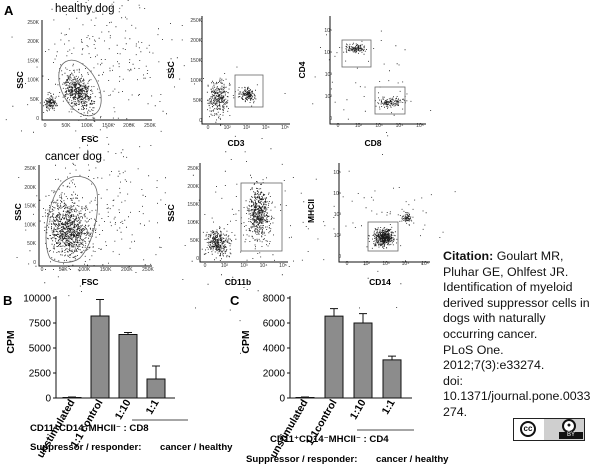 Image resolution: width=600 pixels, height=474 pixels. What do you see at coordinates (9, 10) in the screenshot?
I see `panel-label-a: A` at bounding box center [9, 10].